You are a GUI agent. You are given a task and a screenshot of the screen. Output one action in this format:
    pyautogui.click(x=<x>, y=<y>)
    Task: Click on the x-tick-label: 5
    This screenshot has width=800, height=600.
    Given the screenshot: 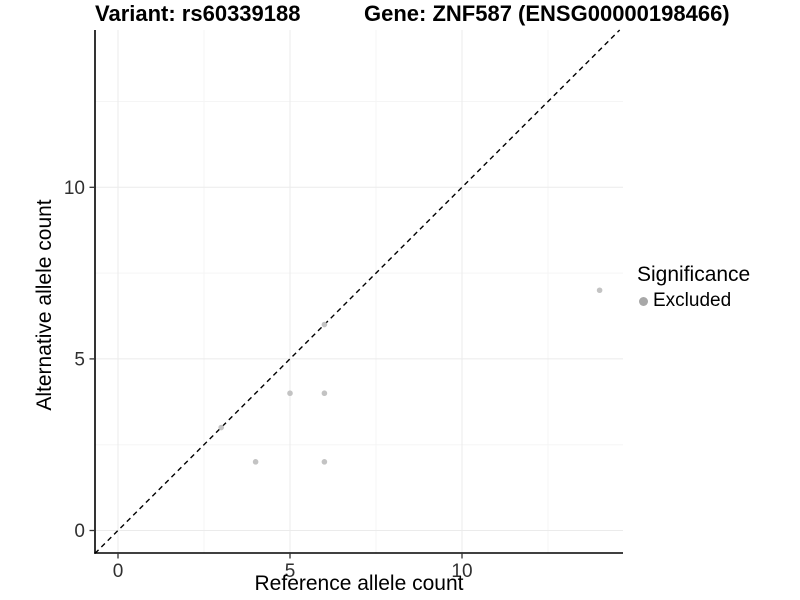 What is the action you would take?
    pyautogui.click(x=290, y=571)
    